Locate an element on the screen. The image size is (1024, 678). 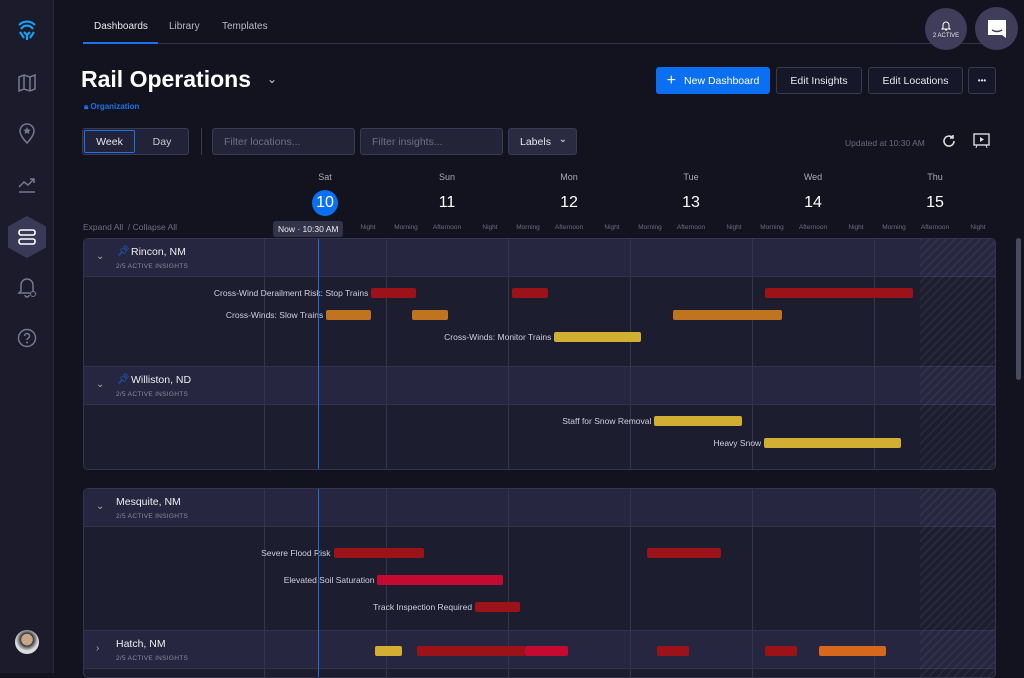
chat-button is located at coordinates (996, 28).